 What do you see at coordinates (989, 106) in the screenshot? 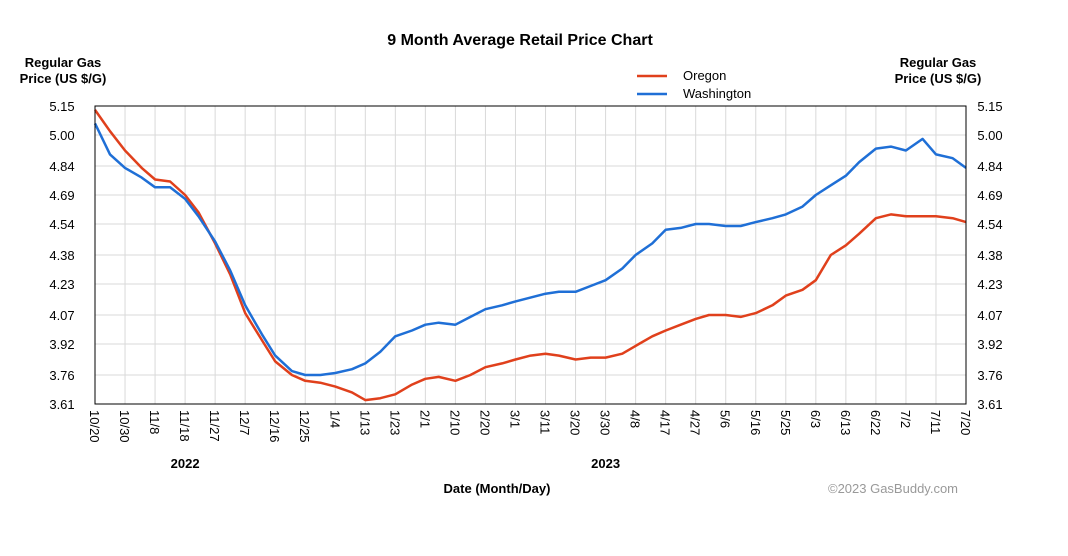
I see `y-tick-label-right: 5.15` at bounding box center [989, 106].